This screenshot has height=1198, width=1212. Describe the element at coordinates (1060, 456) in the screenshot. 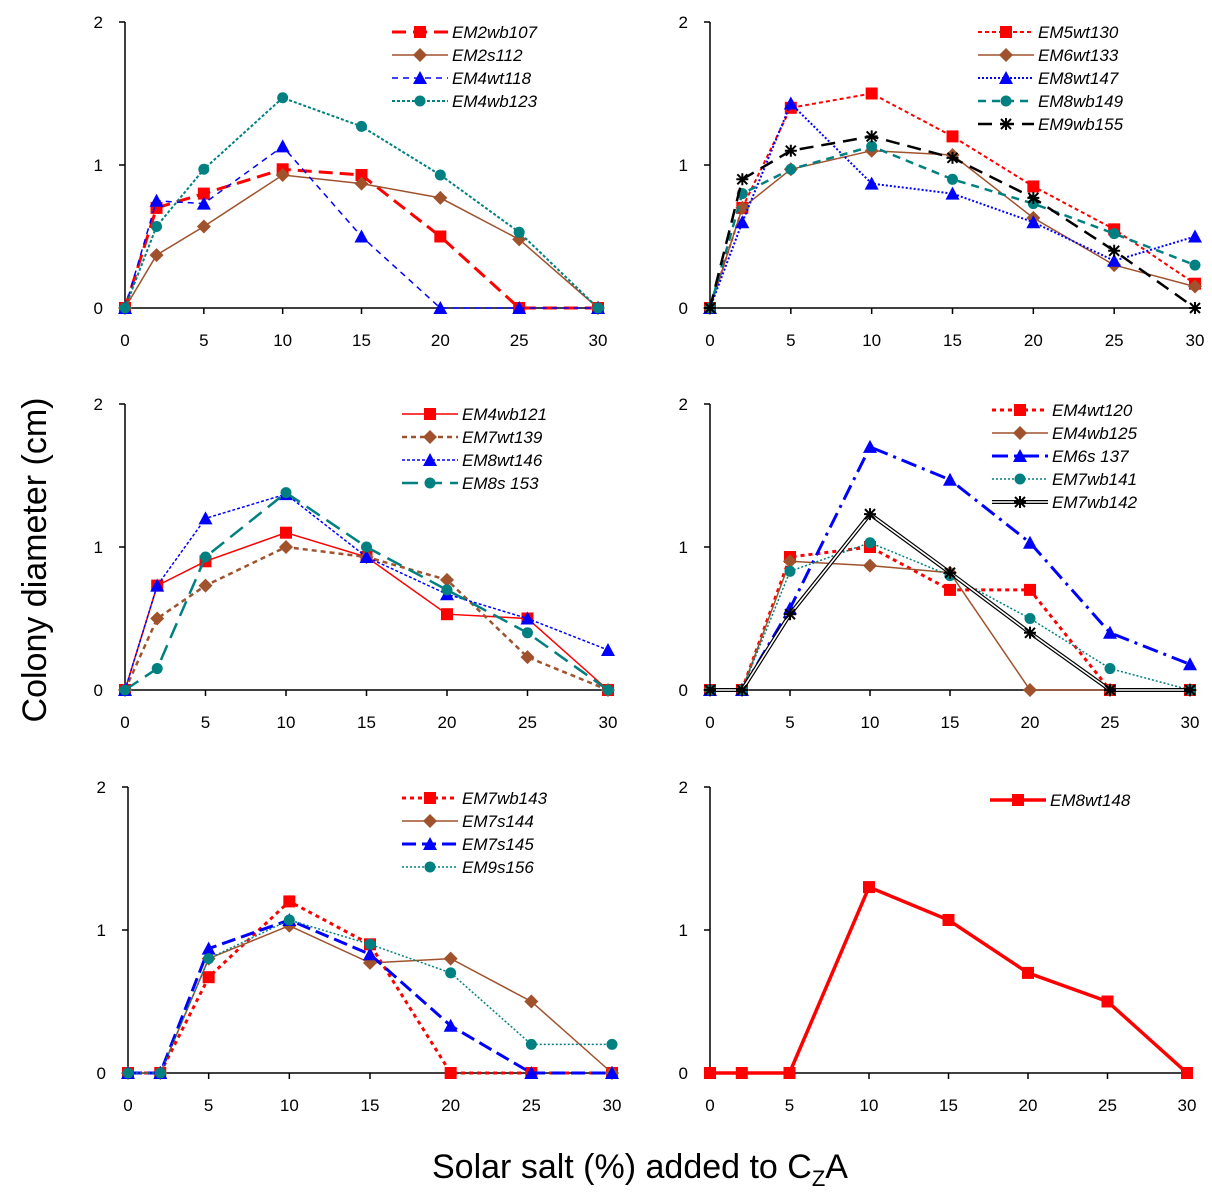

I see `legend-entry: EM6s 137` at that location.